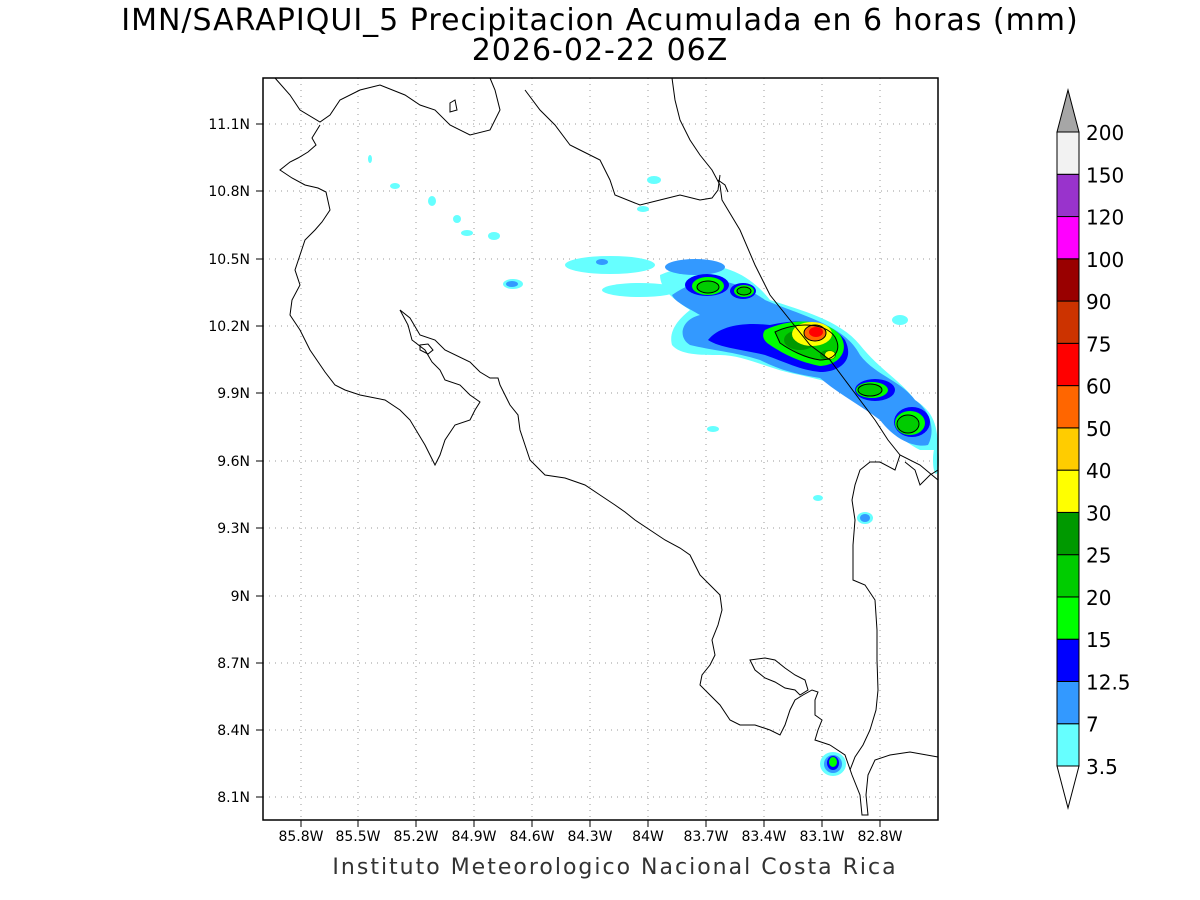 The height and width of the screenshot is (900, 1200). What do you see at coordinates (1108, 682) in the screenshot?
I see `colorbar-label: 12.5` at bounding box center [1108, 682].